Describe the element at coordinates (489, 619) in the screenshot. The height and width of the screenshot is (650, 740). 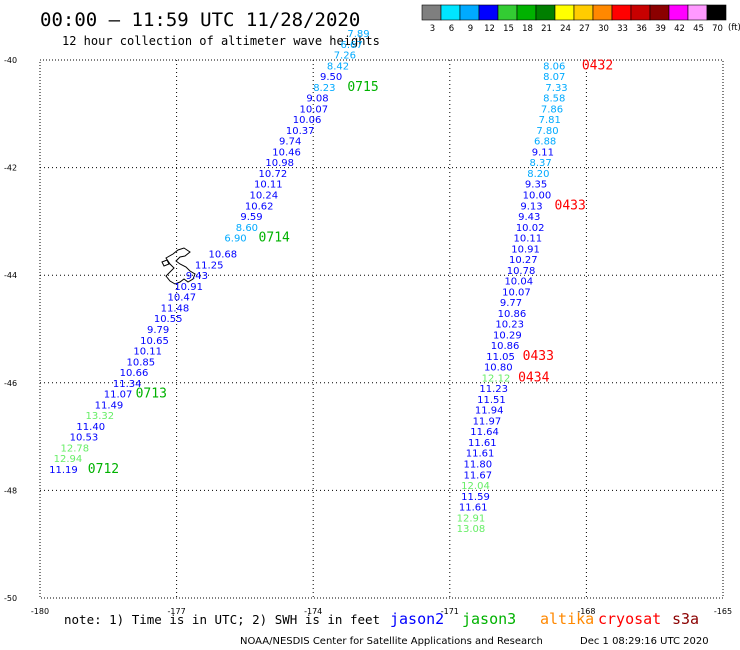
I see `satellite-legend-jason3: jason3` at that location.